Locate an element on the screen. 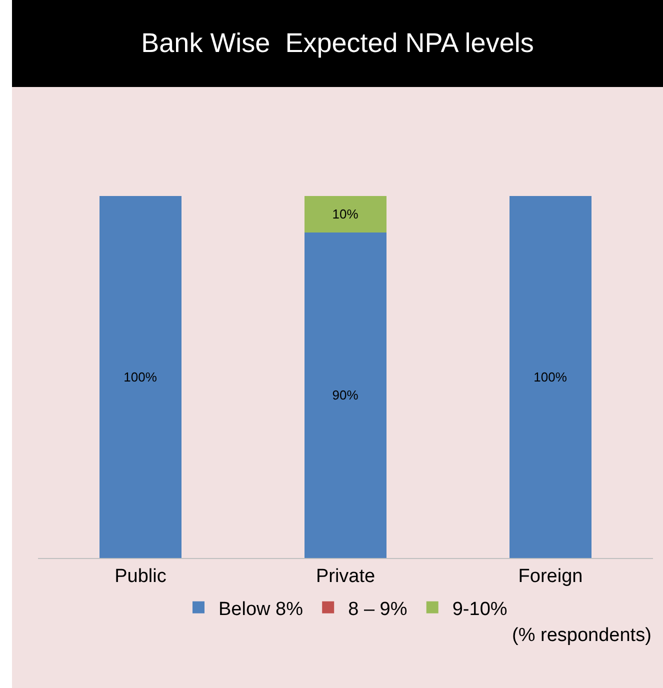  legend-label: 9-10% is located at coordinates (480, 609).